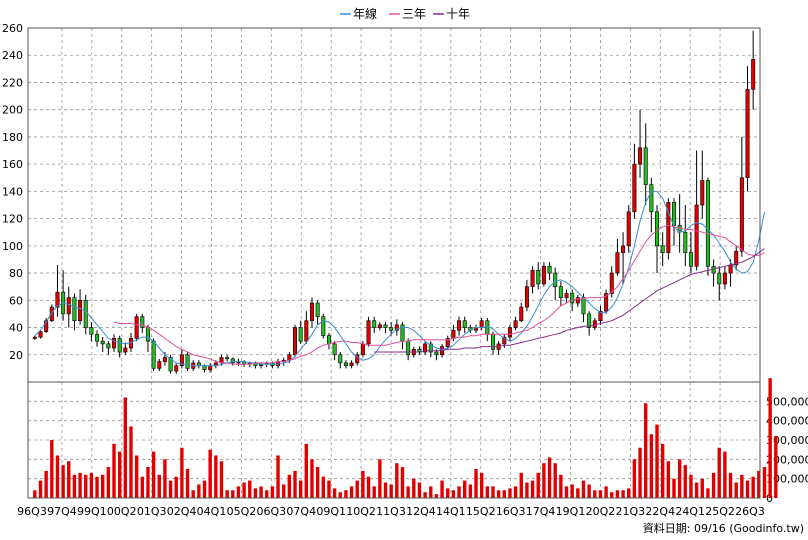 The height and width of the screenshot is (540, 808). What do you see at coordinates (152, 511) in the screenshot?
I see `x-tick-4: 01Q3` at bounding box center [152, 511].